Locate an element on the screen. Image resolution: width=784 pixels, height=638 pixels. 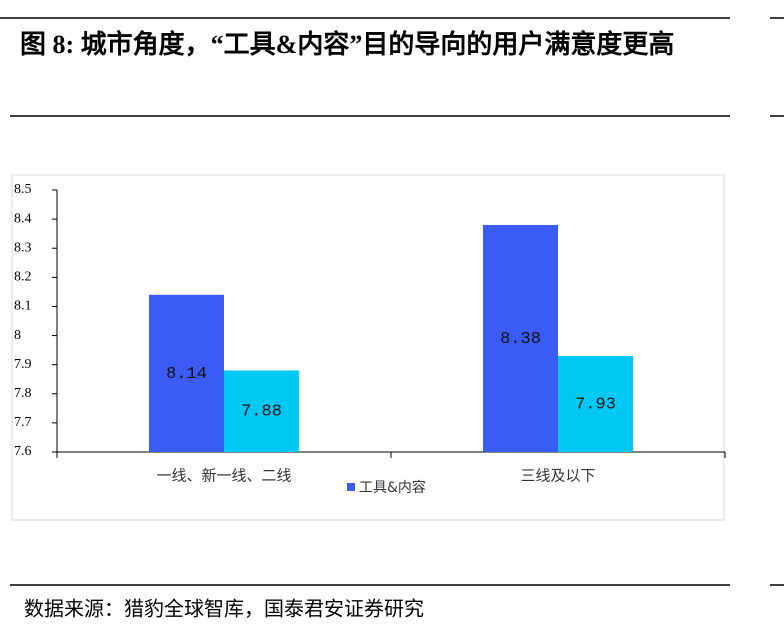
legend-label: 工具&内容 is located at coordinates (392, 487).